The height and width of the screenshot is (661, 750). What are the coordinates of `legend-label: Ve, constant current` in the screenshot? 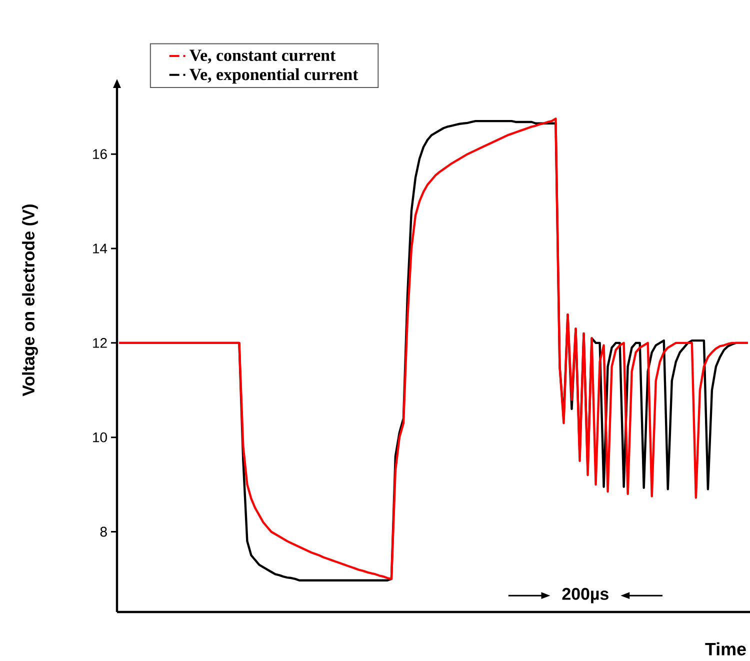 It's located at (263, 57).